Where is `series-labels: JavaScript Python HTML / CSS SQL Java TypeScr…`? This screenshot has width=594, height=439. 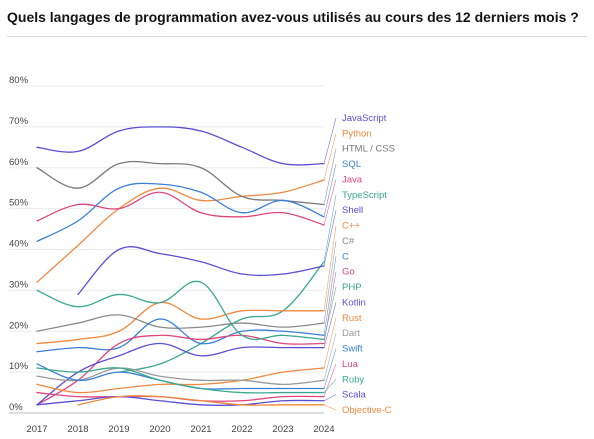 series-labels: JavaScript Python HTML / CSS SQL Java TypeScr… is located at coordinates (359, 264).